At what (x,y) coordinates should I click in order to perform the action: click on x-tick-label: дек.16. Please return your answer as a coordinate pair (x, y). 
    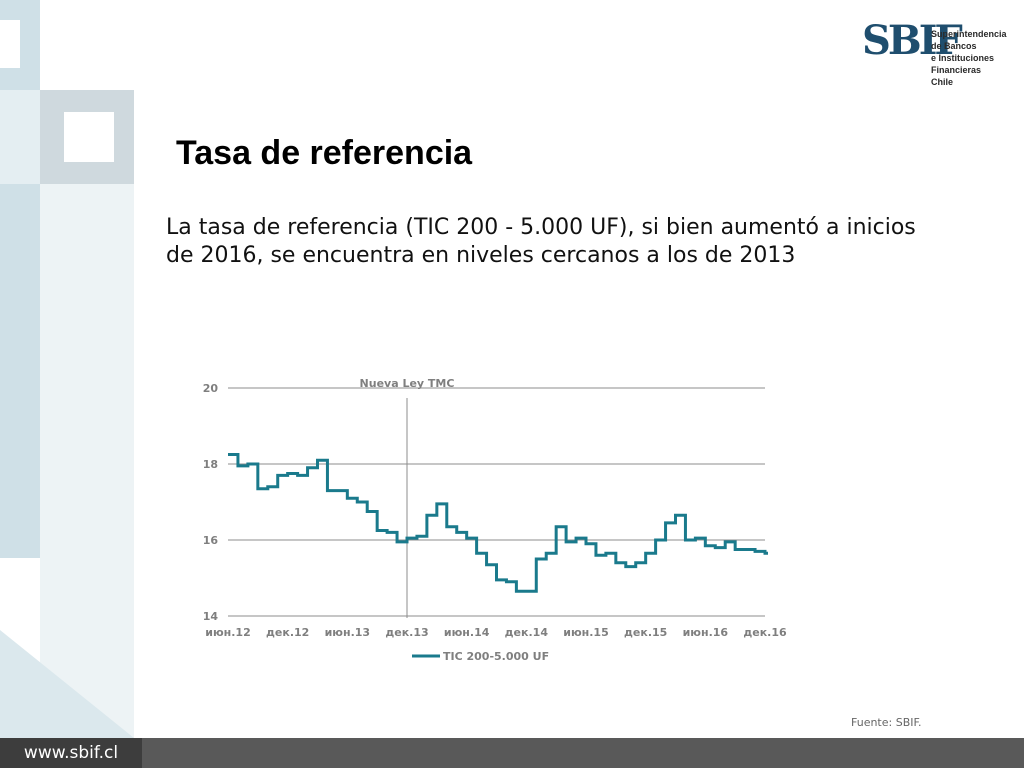
    Looking at the image, I should click on (765, 632).